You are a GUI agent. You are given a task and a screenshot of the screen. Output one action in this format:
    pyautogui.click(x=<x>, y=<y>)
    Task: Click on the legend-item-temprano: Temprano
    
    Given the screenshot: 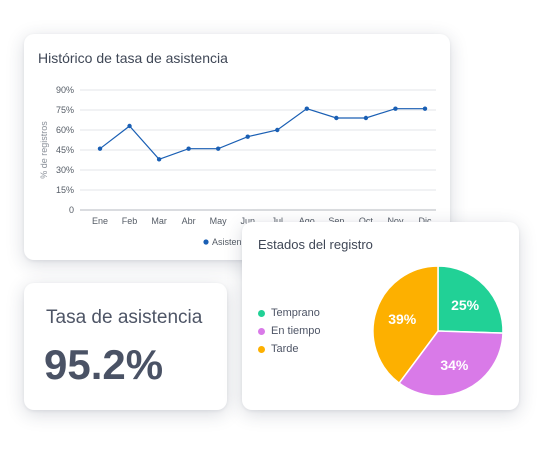 What is the action you would take?
    pyautogui.click(x=289, y=313)
    